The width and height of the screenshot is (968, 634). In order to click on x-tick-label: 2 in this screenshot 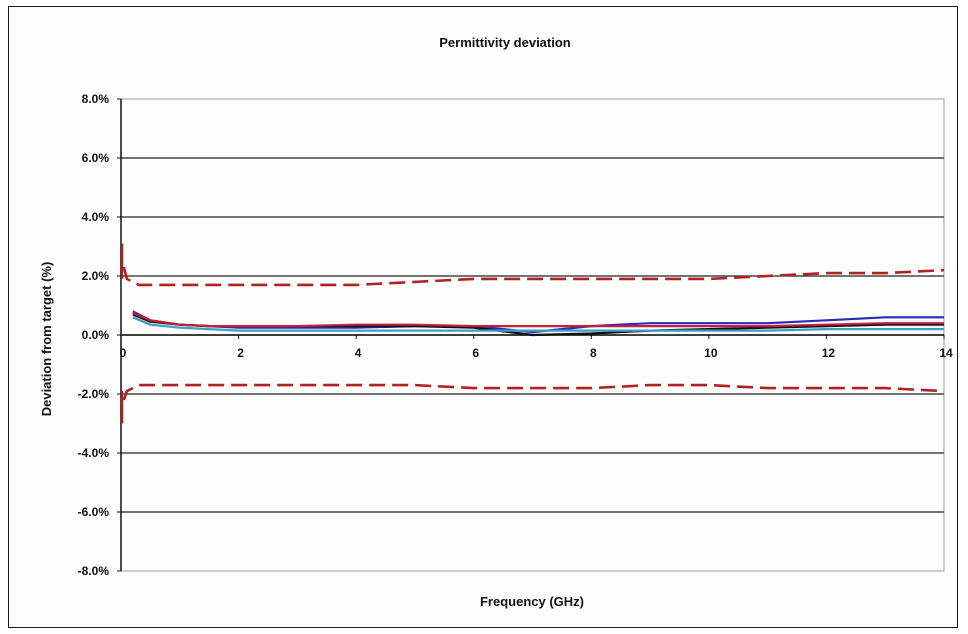, I will do `click(240, 353)`.